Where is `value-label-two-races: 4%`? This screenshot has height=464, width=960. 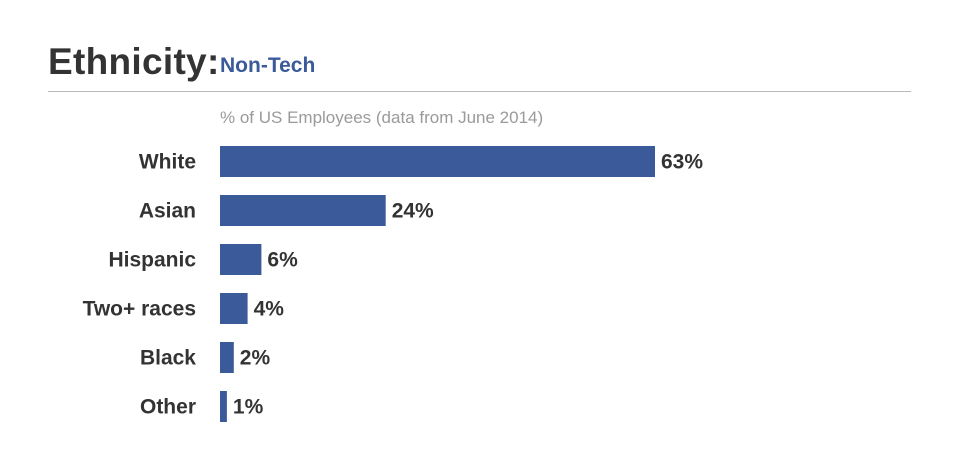
value-label-two-races: 4% is located at coordinates (269, 309).